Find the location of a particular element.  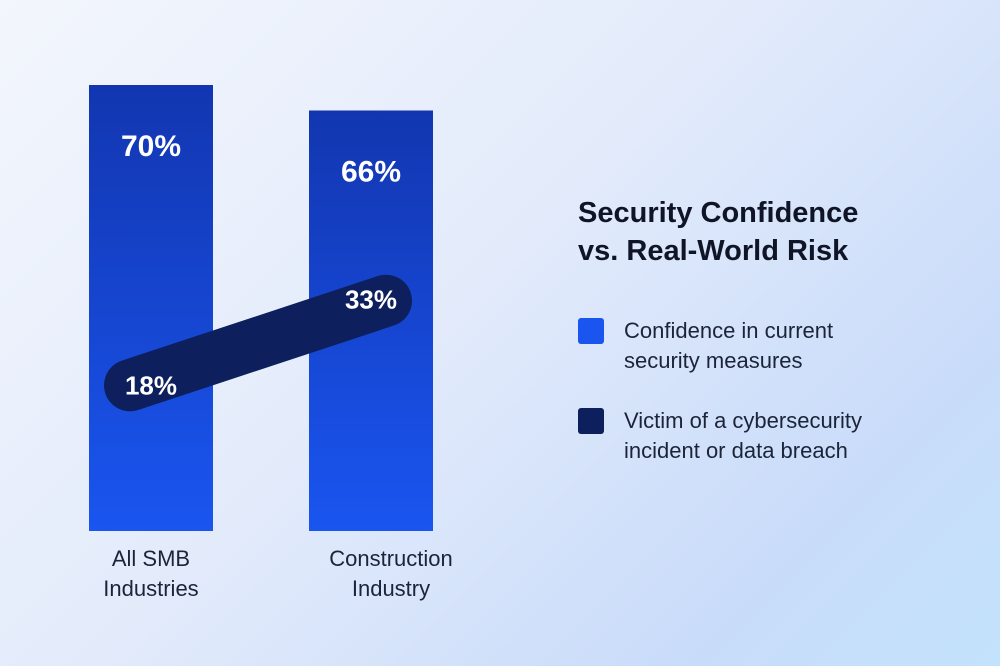

bar-value-label-1: 66% is located at coordinates (371, 171).